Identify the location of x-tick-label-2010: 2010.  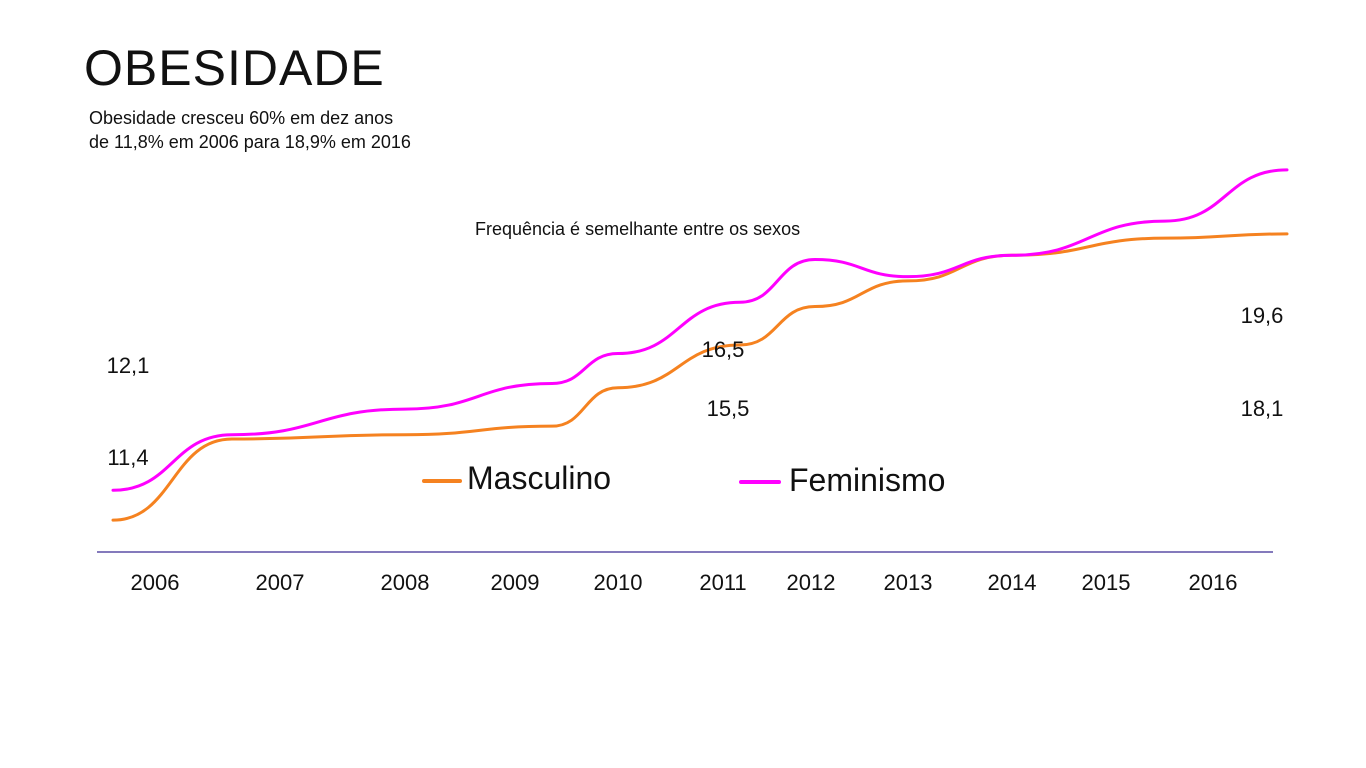
(618, 582).